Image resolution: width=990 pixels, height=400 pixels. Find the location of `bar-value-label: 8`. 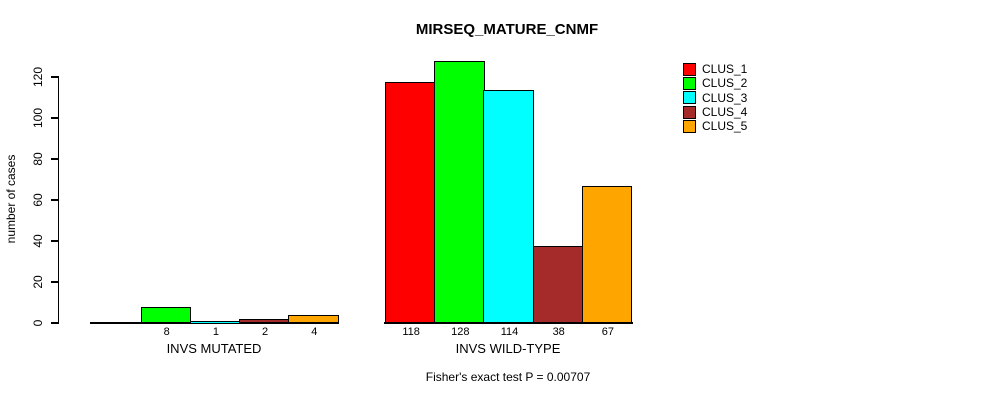

bar-value-label: 8 is located at coordinates (166, 332).